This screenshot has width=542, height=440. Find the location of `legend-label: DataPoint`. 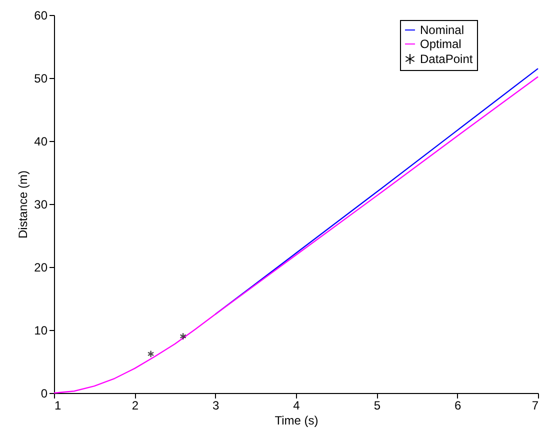

legend-label: DataPoint is located at coordinates (447, 59).